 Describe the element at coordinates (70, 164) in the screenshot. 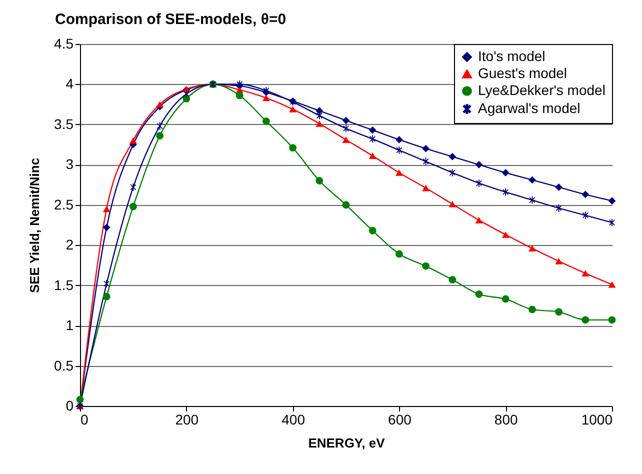

I see `y-tick-label: 3` at that location.